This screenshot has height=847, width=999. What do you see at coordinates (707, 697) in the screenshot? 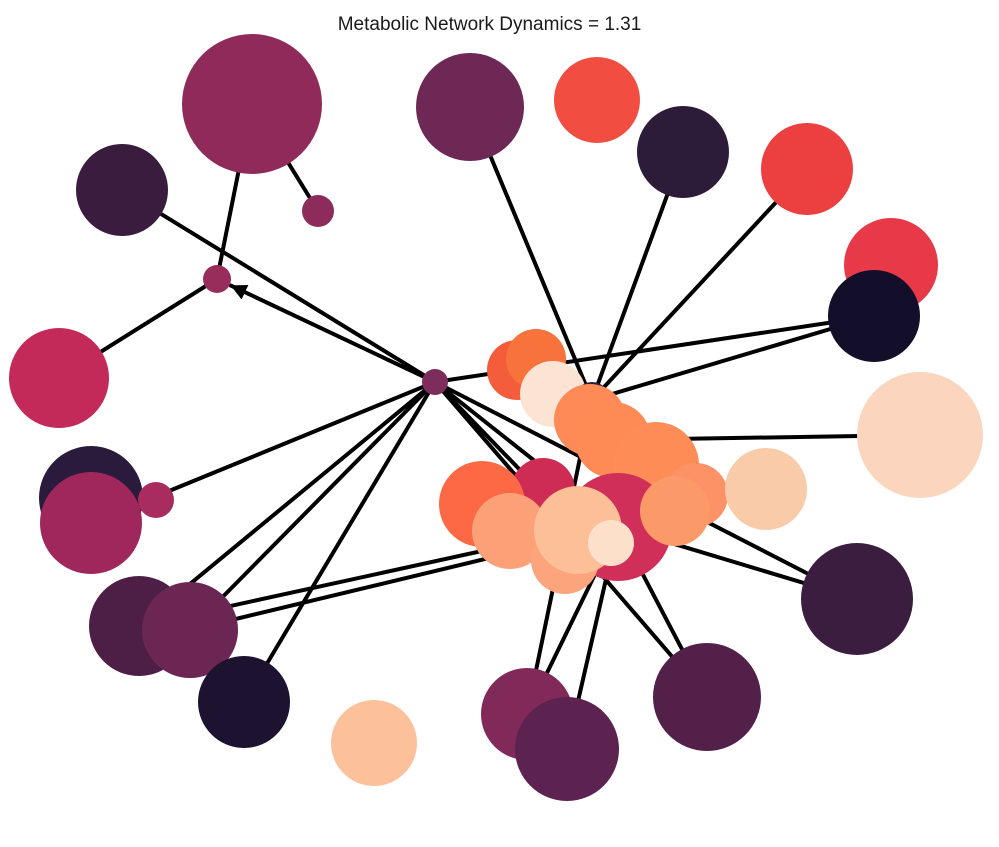
I see `node-n22` at bounding box center [707, 697].